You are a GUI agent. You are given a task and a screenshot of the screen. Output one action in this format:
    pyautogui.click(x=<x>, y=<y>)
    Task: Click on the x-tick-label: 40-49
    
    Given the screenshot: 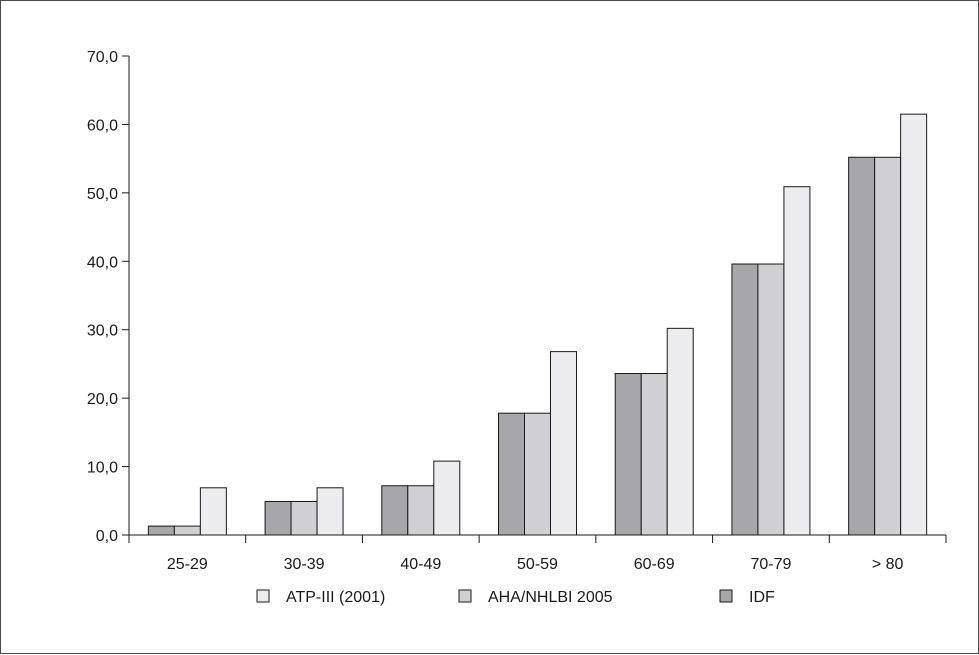 What is the action you would take?
    pyautogui.click(x=420, y=564)
    